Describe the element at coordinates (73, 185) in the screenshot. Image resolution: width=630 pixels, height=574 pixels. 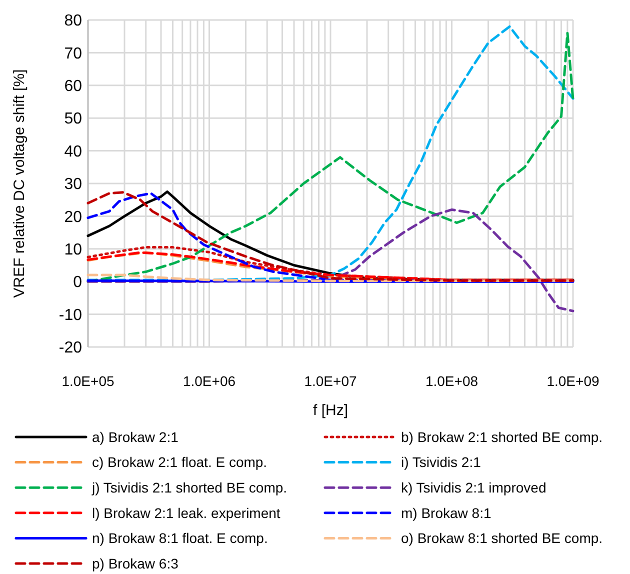
I see `y-tick-label: 30` at that location.